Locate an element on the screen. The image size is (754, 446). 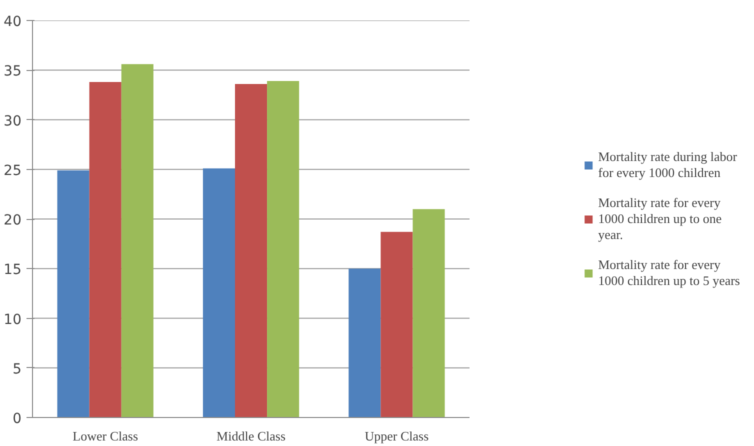
y-tick-label: 10 is located at coordinates (13, 320).